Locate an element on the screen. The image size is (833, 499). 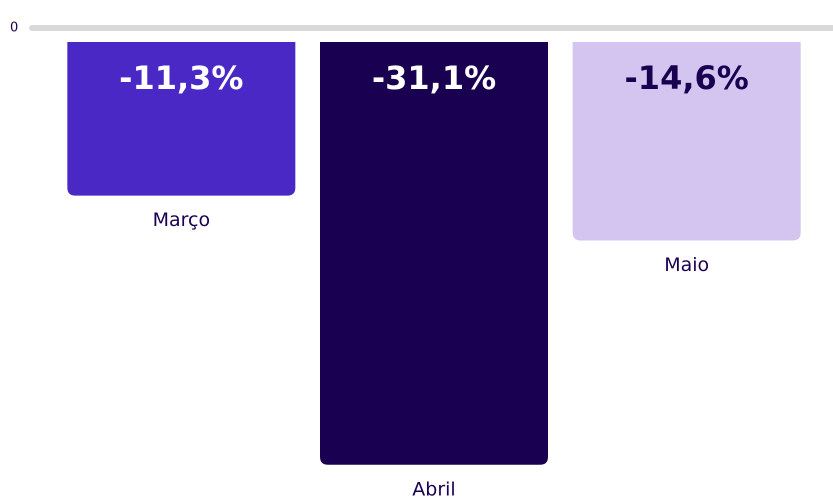
category-label: Maio is located at coordinates (686, 265).